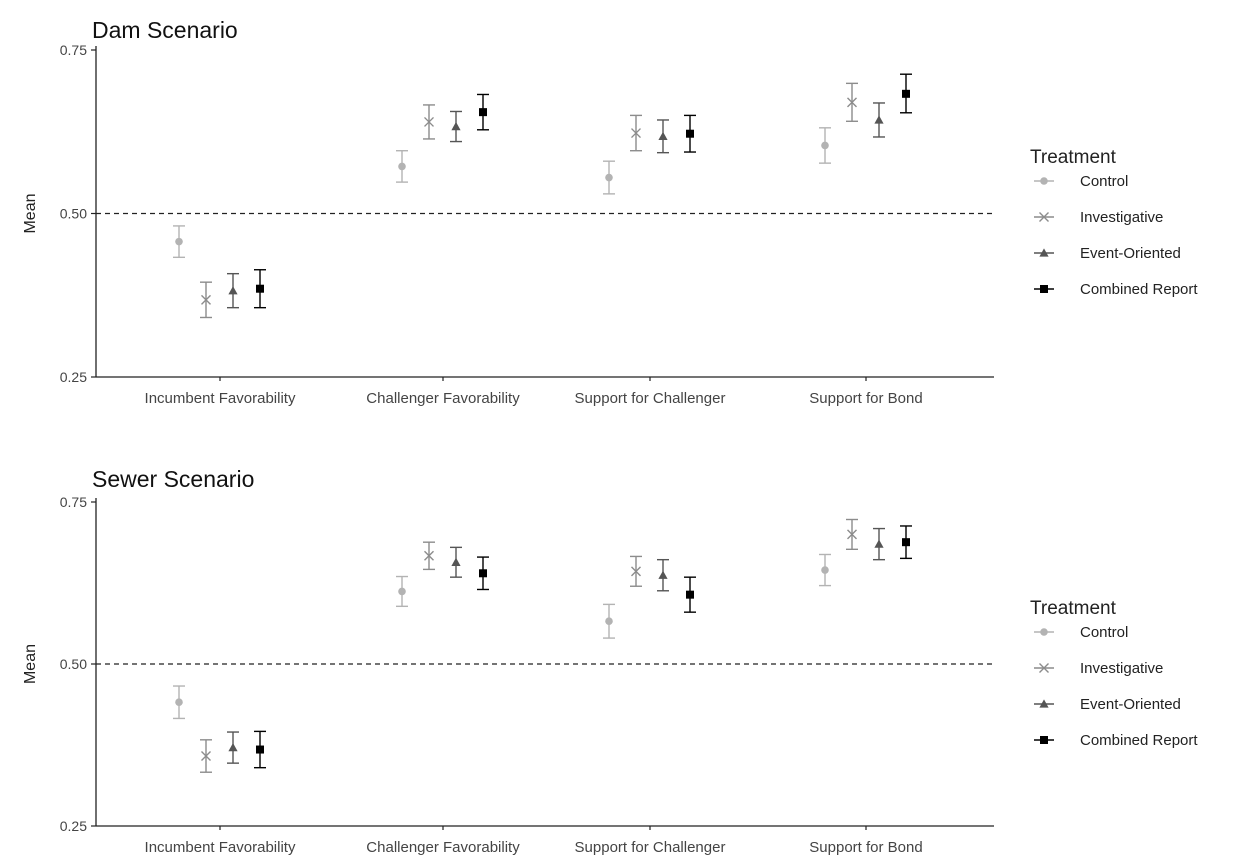 The height and width of the screenshot is (861, 1252). What do you see at coordinates (165, 30) in the screenshot?
I see `chart-title: Dam Scenario` at bounding box center [165, 30].